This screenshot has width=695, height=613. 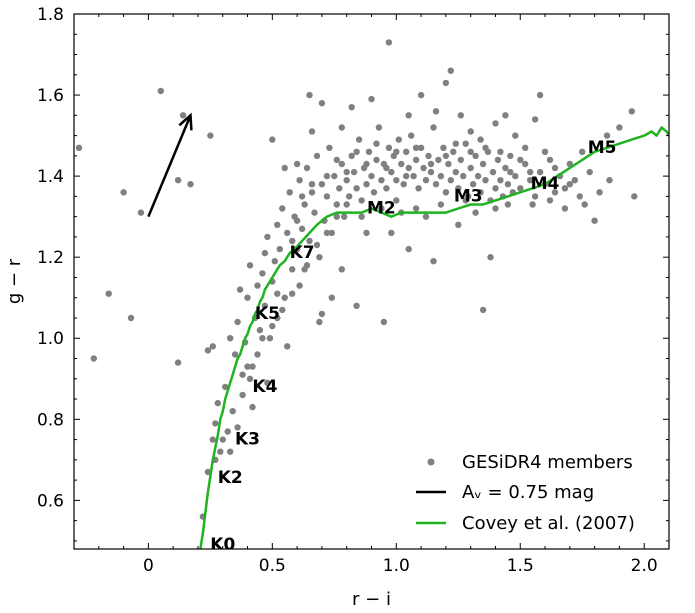 I want to click on x-tick-label: 0.5, so click(x=272, y=566).